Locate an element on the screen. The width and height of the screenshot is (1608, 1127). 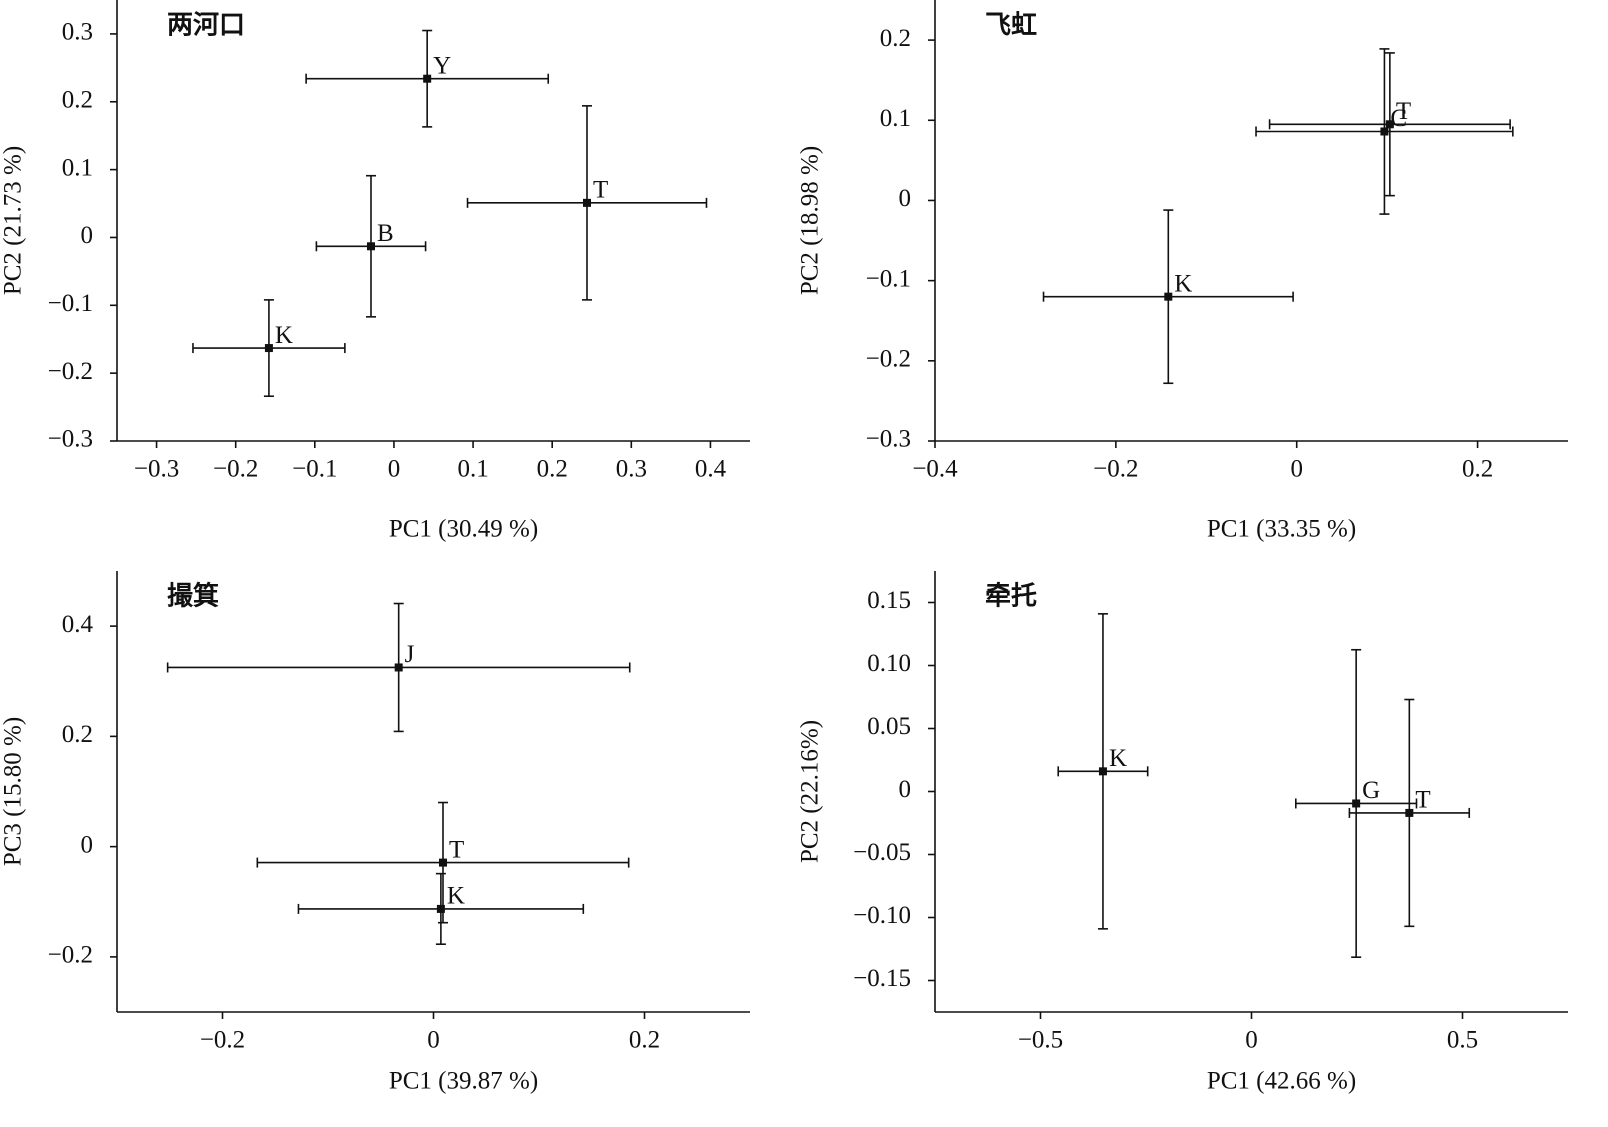
x-tick-label: −0.3 is located at coordinates (156, 469).